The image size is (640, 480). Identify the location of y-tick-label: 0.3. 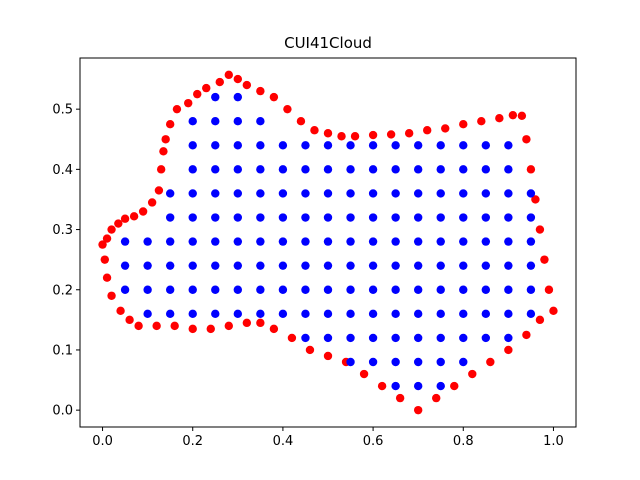
(62, 230).